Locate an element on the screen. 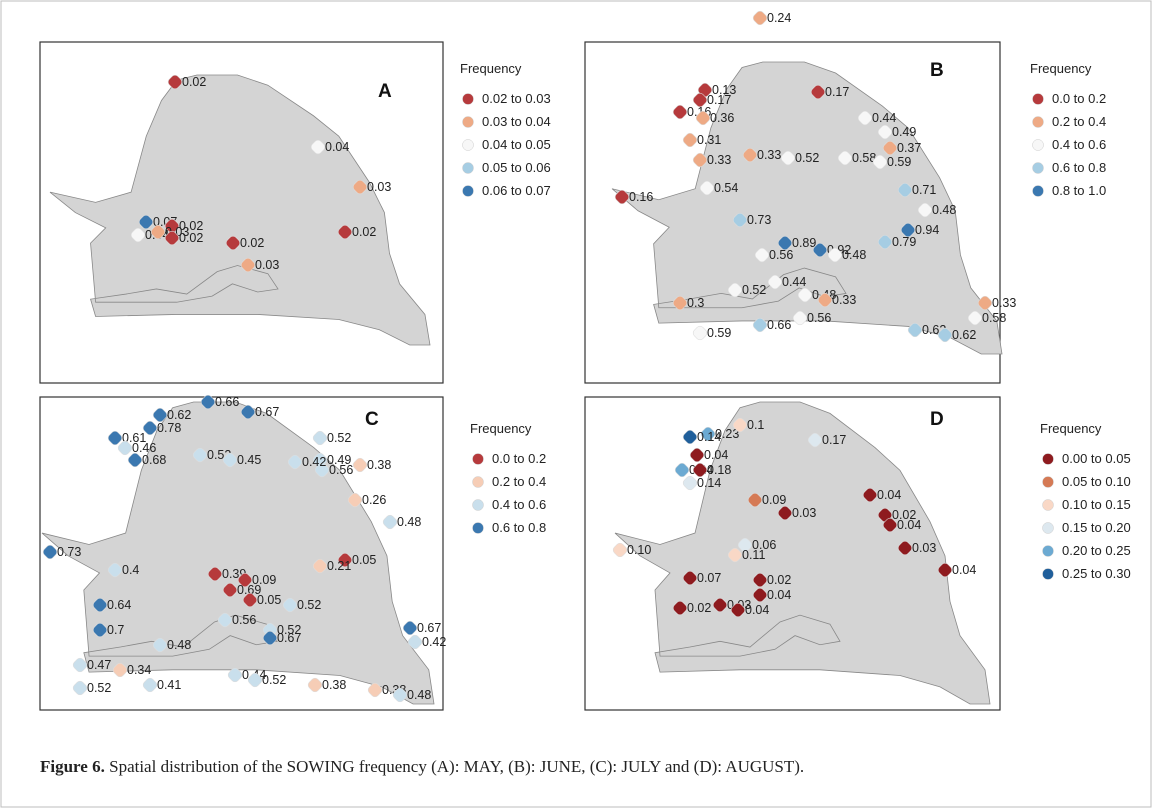 The height and width of the screenshot is (809, 1153). site-label: 0.11 is located at coordinates (753, 555).